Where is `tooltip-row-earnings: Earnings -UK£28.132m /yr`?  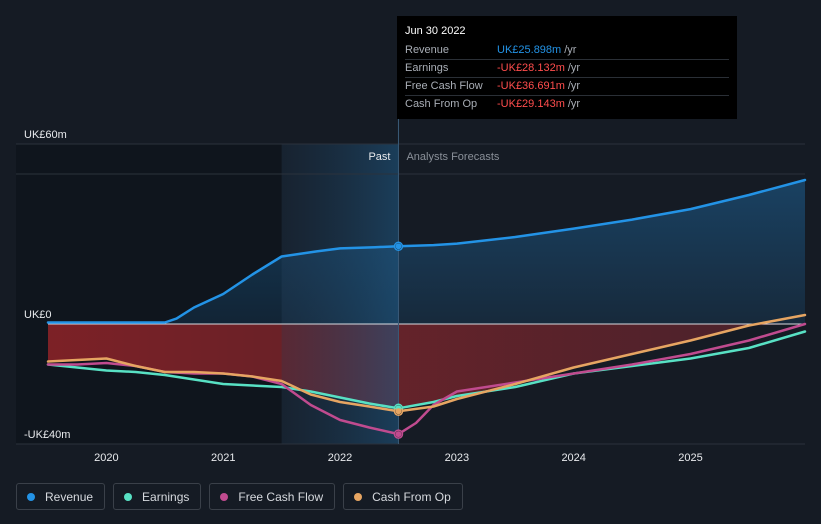 tooltip-row-earnings: Earnings -UK£28.132m /yr is located at coordinates (567, 69).